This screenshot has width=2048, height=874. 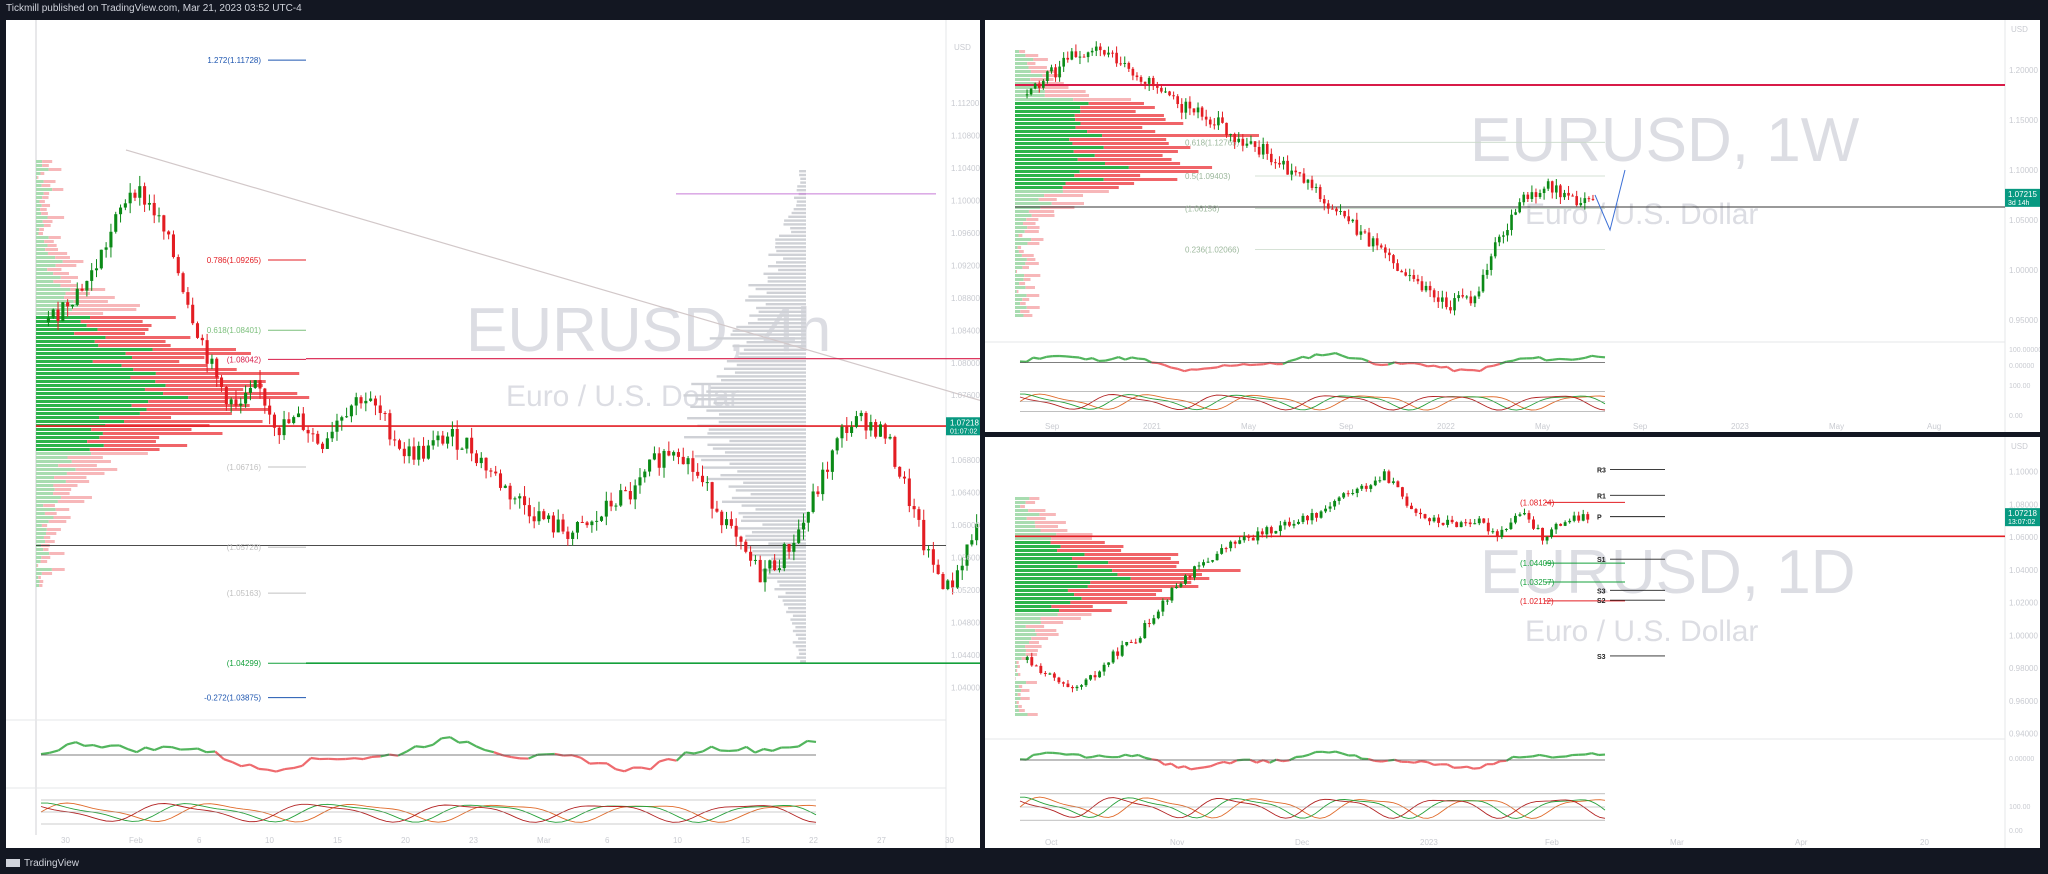 I want to click on main-x-tick: 30, so click(x=65, y=840).